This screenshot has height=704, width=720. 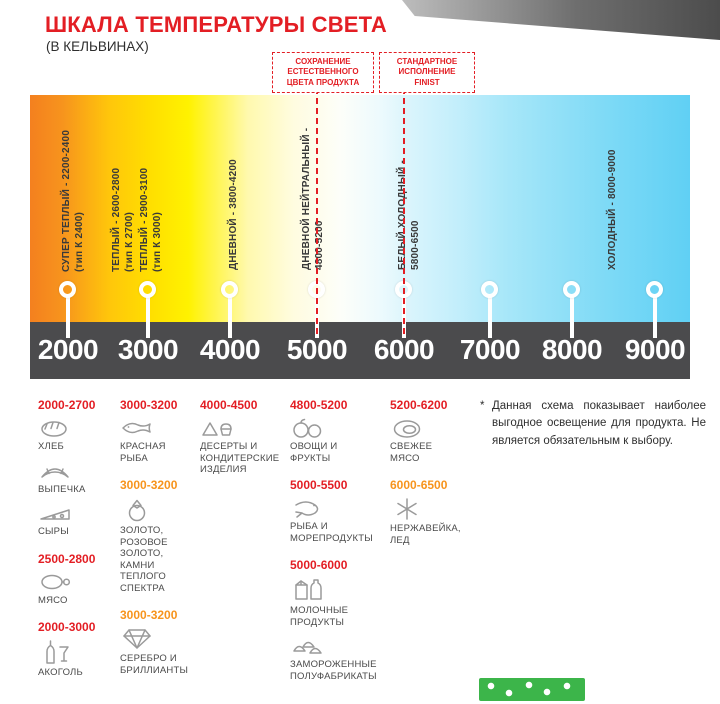 I want to click on band-label-super-warm: СУПЕР ТЕПЛЫЙ - 2200-2400 (тип К 2400), so click(x=73, y=200).